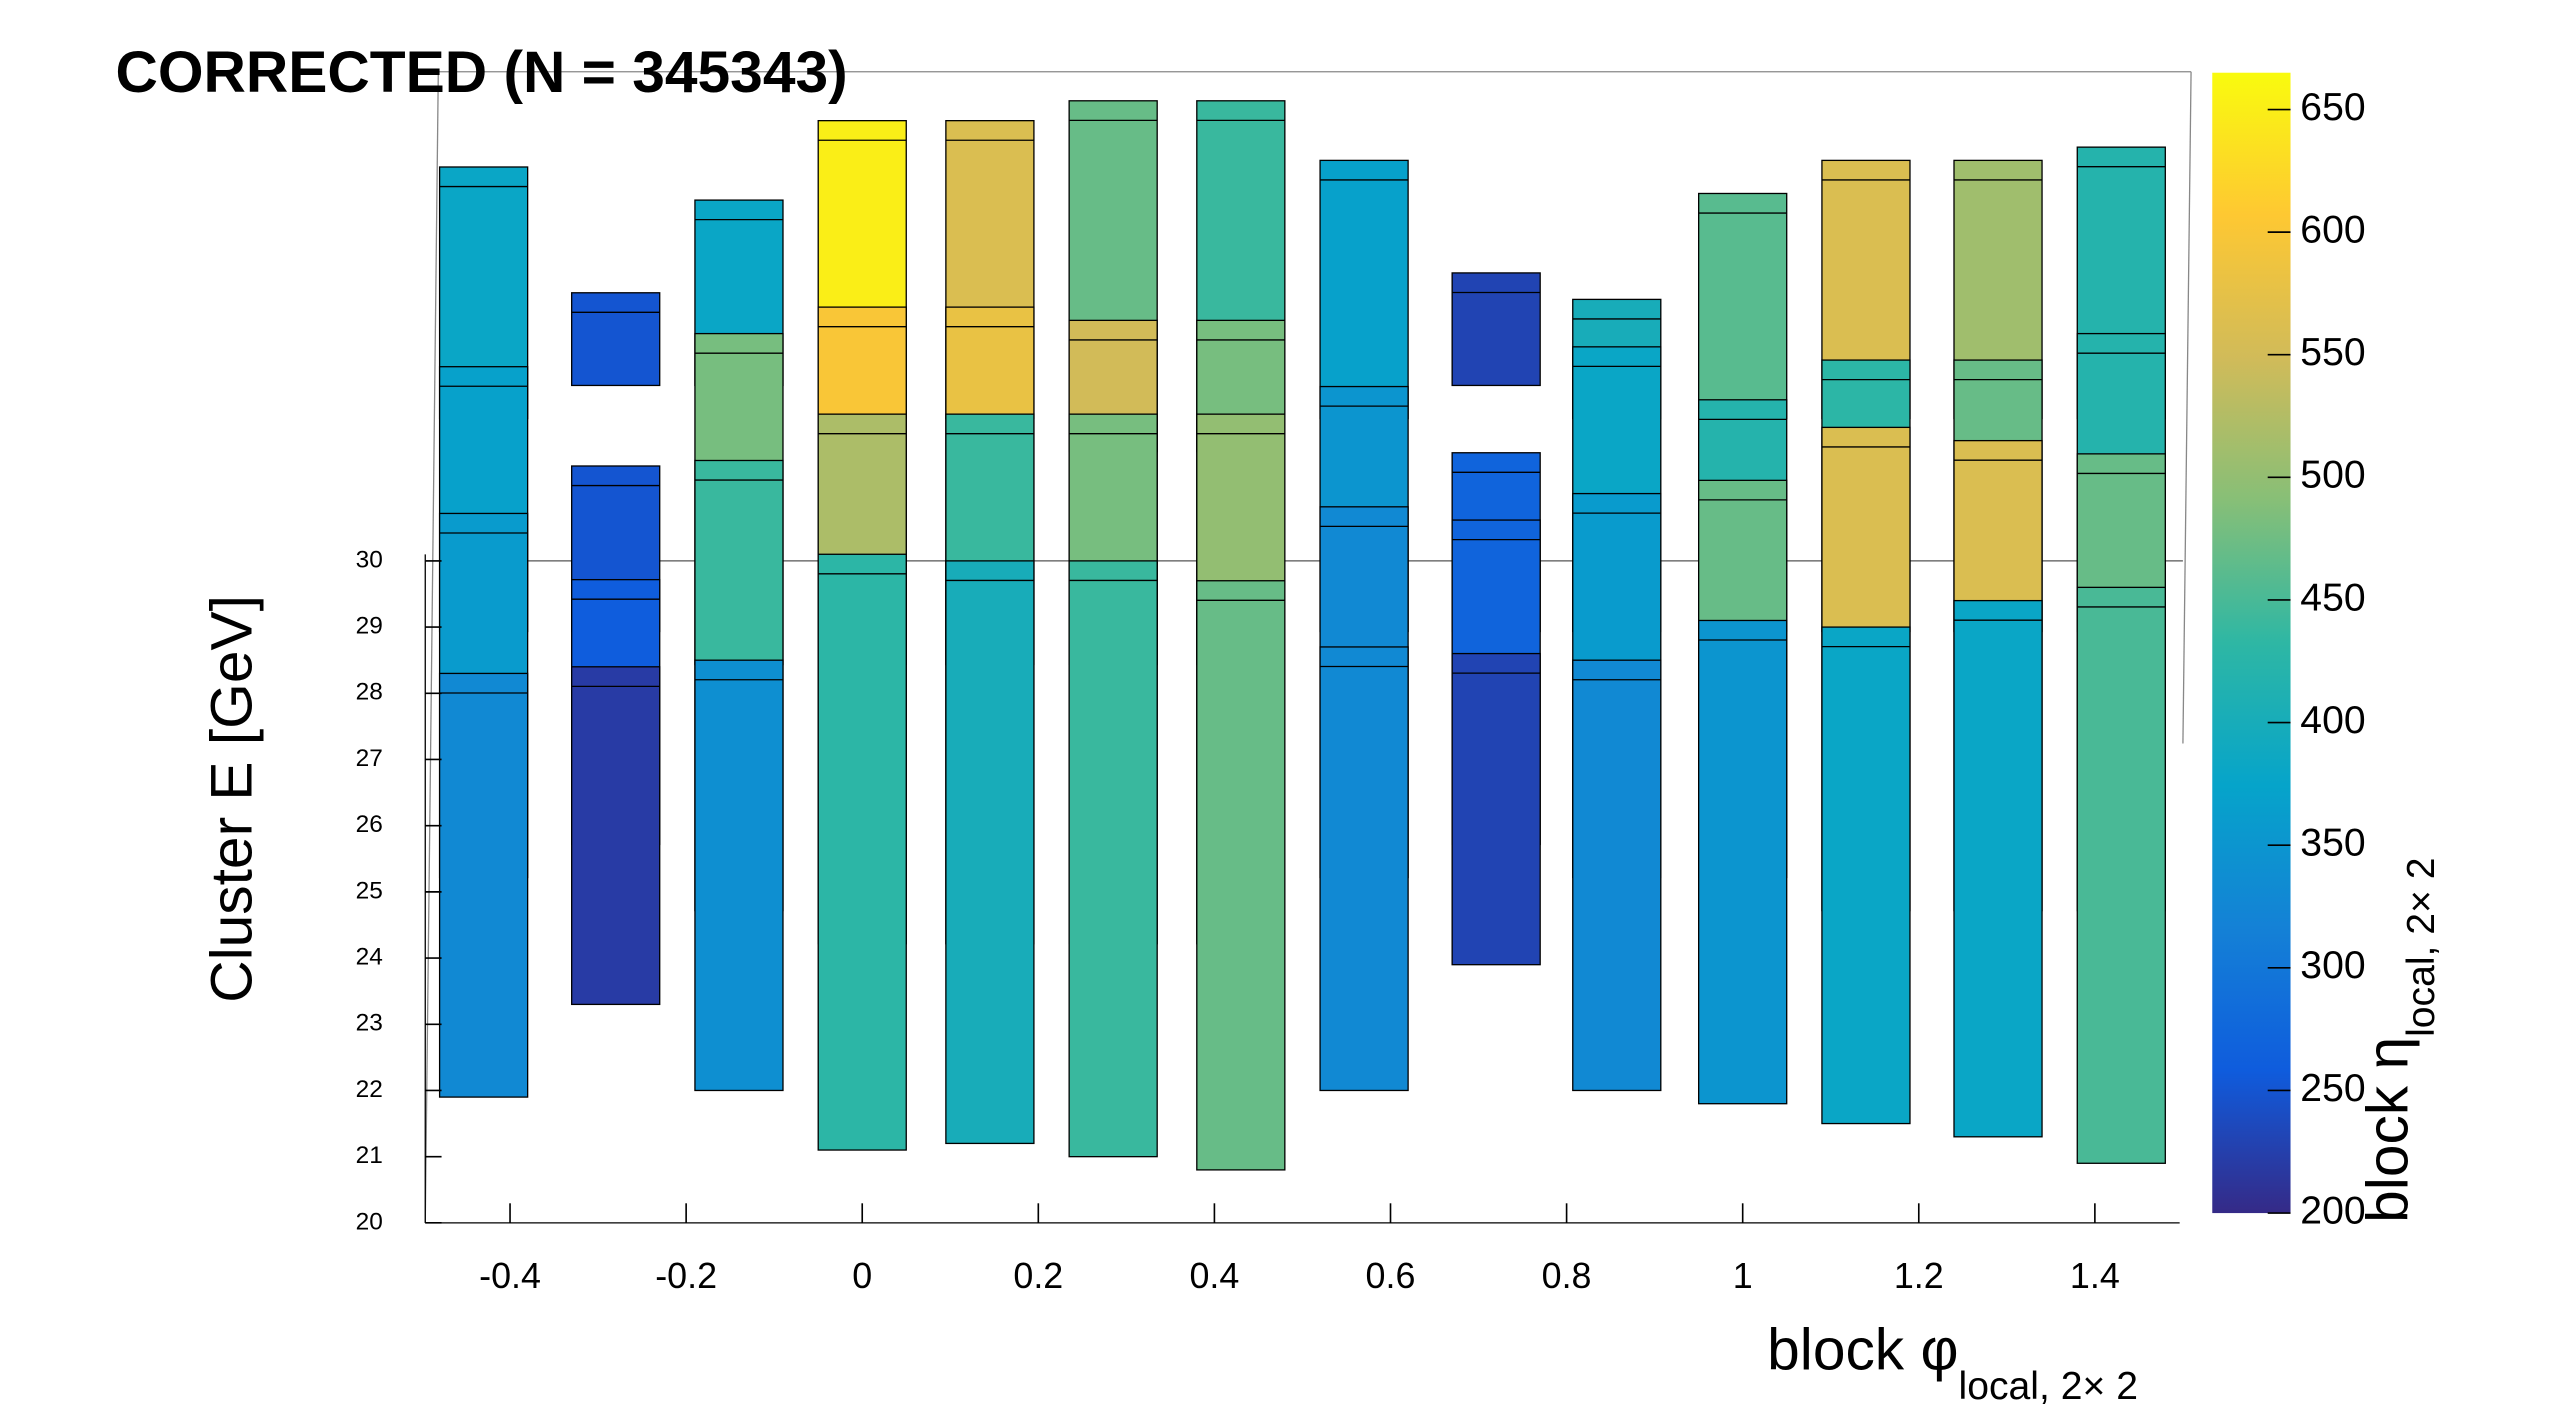 The height and width of the screenshot is (1412, 2556). I want to click on z-label-main: block η, so click(2387, 1130).